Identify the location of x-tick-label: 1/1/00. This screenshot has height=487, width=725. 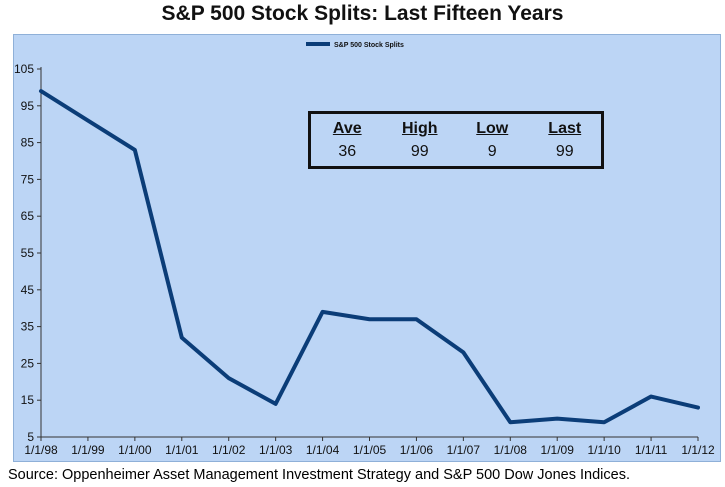
(135, 450).